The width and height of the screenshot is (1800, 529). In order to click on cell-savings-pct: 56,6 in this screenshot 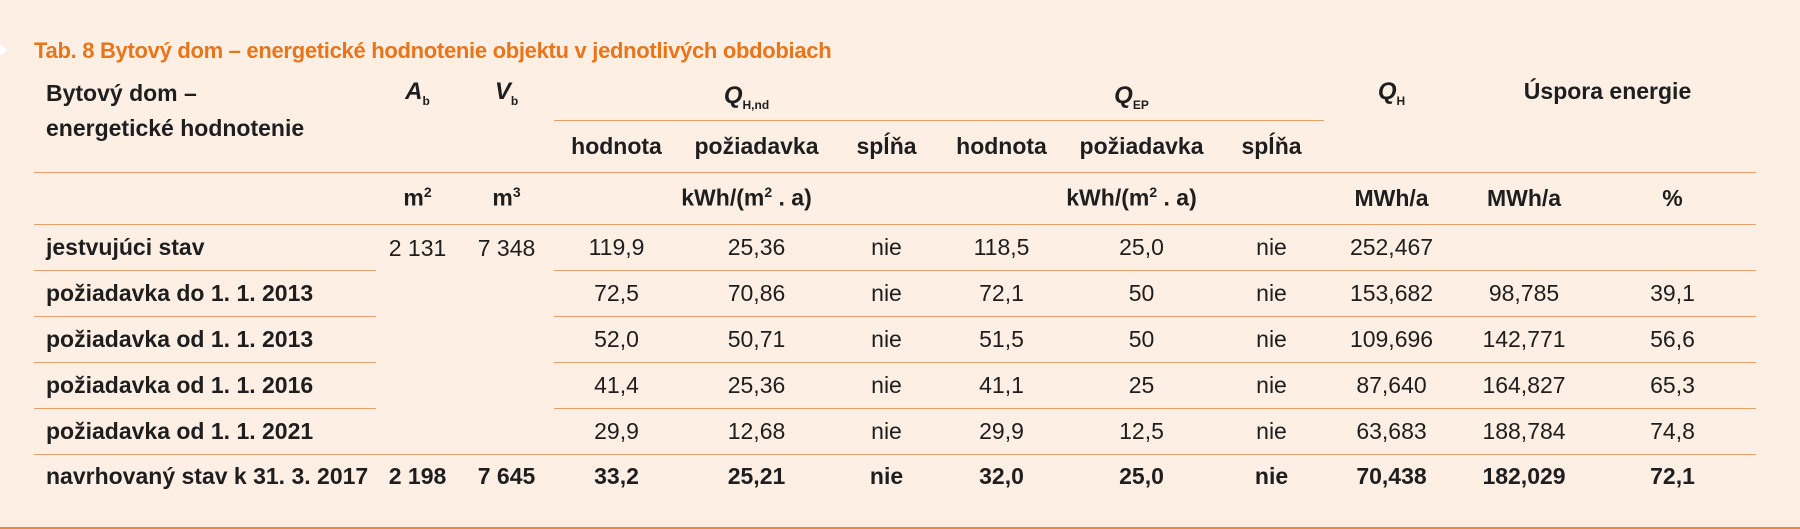, I will do `click(1673, 339)`.